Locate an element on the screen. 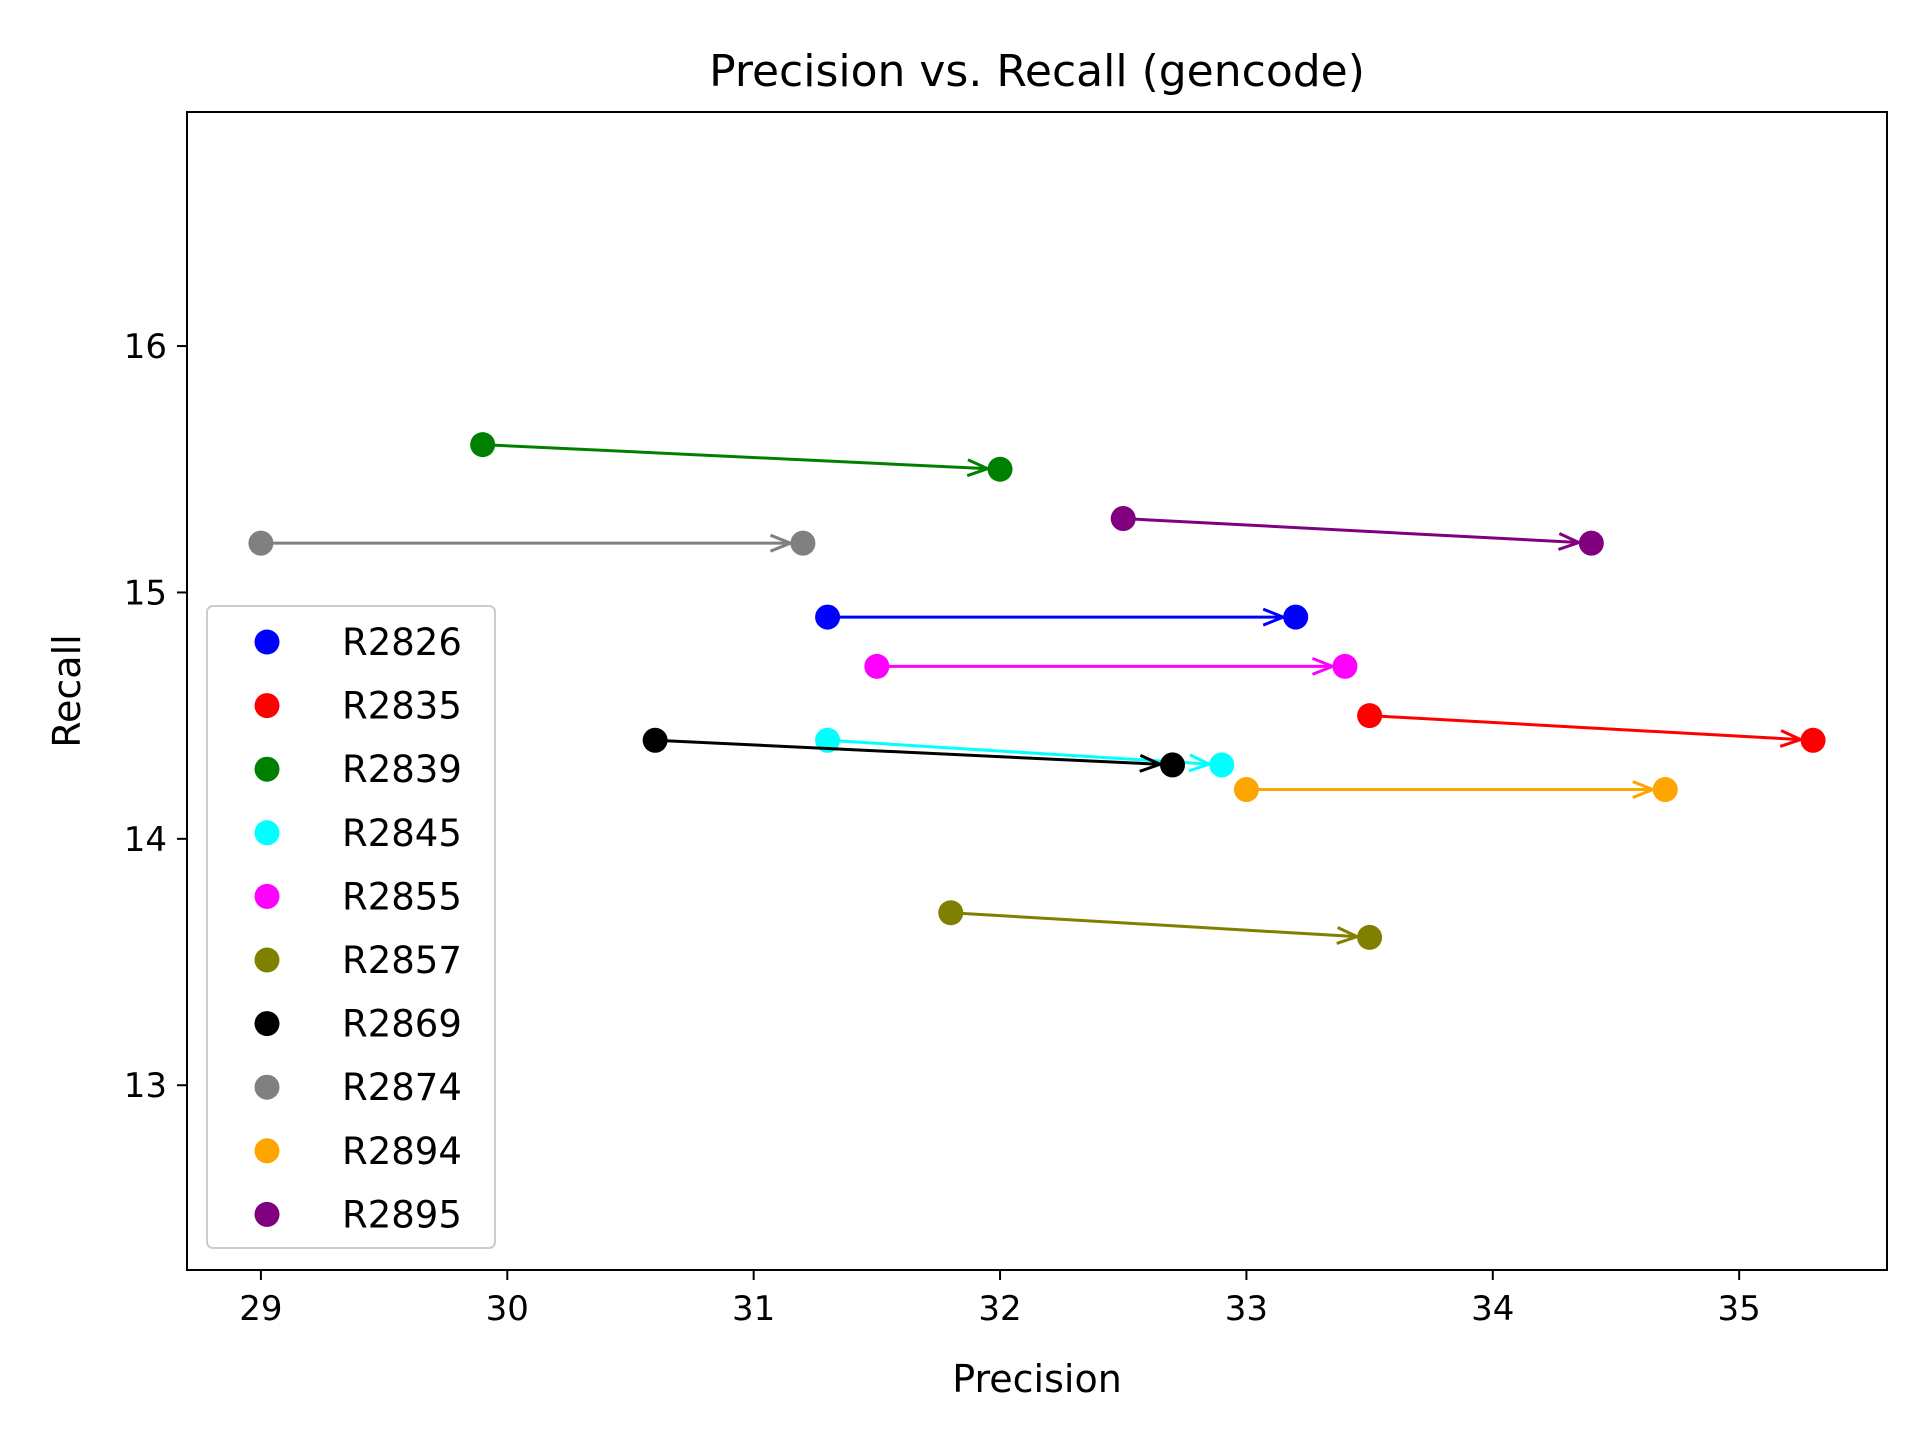 This screenshot has width=1920, height=1440. legend-item: R2835 is located at coordinates (358, 706).